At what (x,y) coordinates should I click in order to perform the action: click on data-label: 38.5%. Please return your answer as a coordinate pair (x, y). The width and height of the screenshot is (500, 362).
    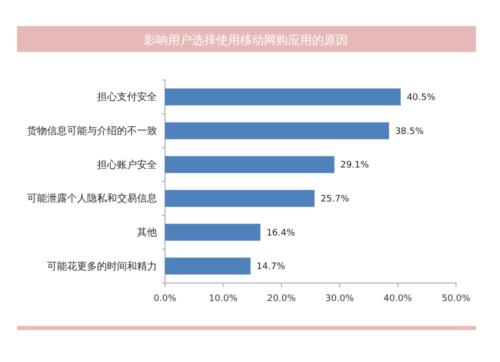
    Looking at the image, I should click on (409, 131).